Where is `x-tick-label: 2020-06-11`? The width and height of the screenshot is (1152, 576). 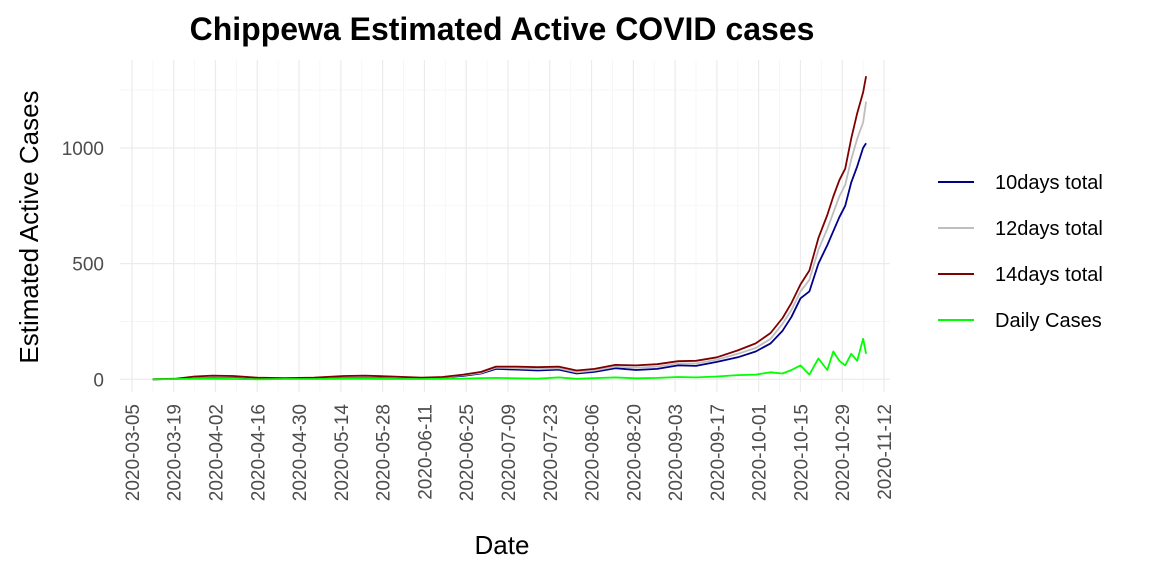
x-tick-label: 2020-06-11 is located at coordinates (425, 452).